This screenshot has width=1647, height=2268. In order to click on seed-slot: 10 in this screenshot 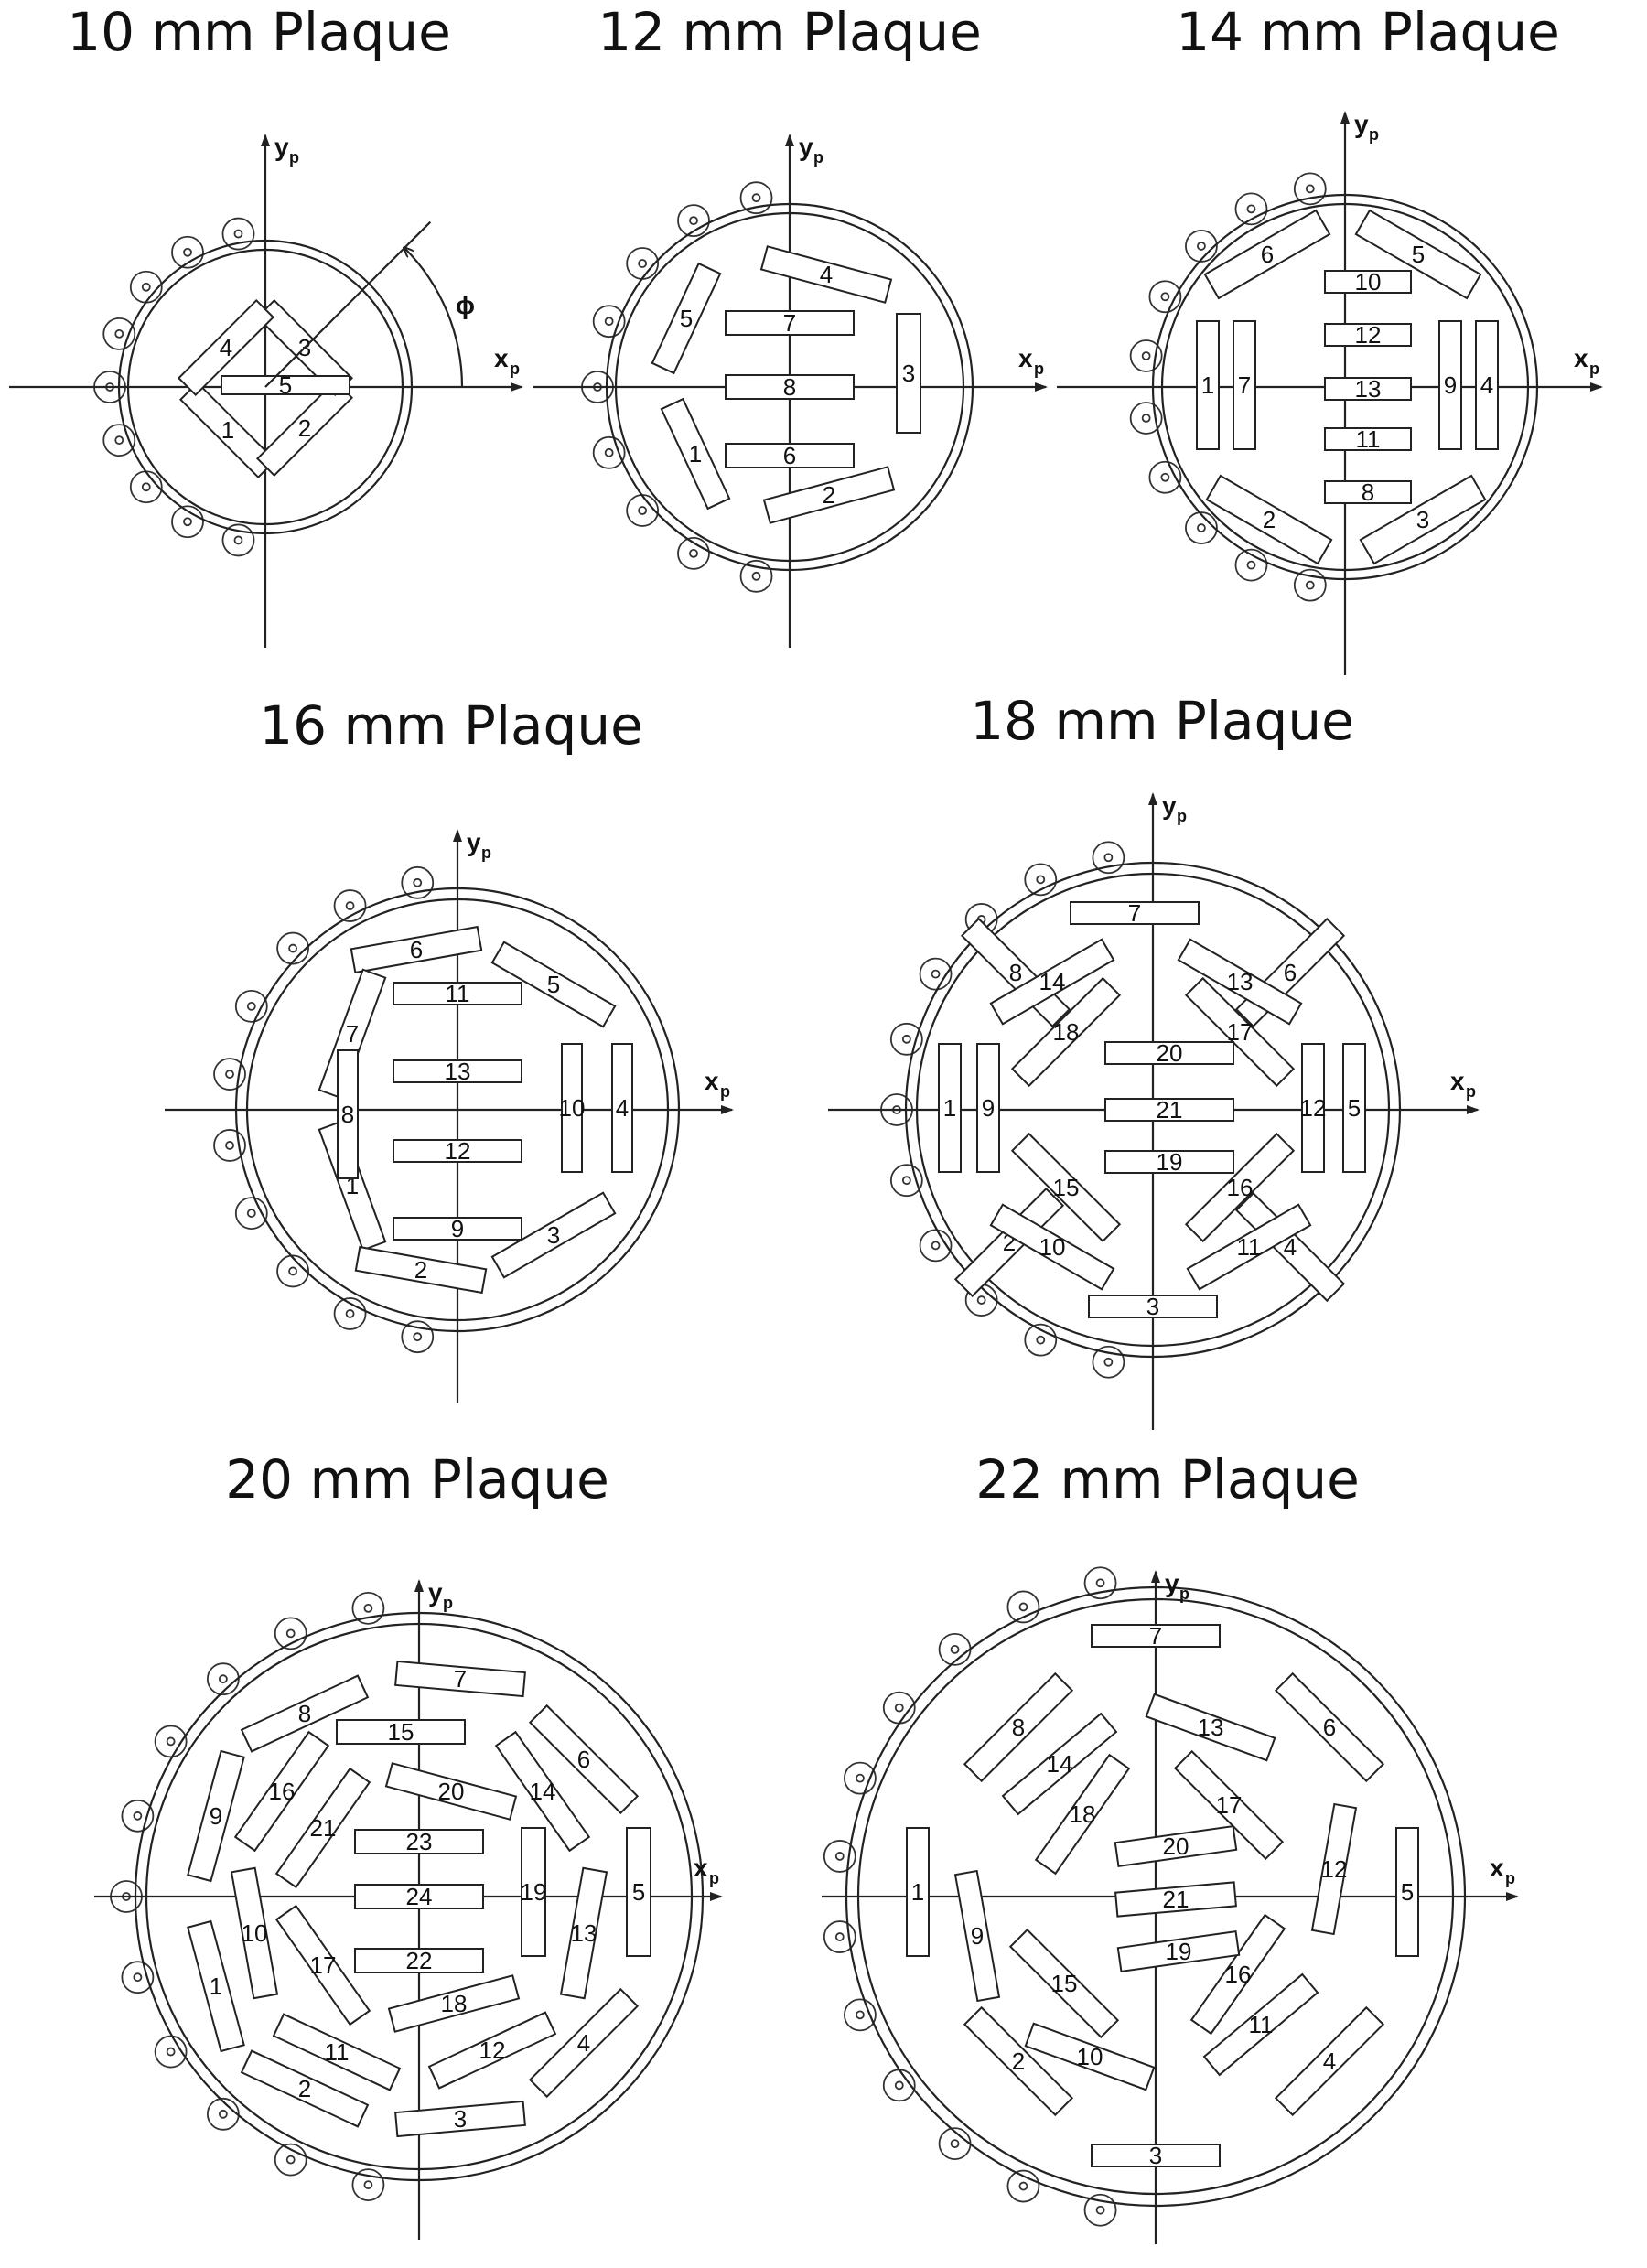, I will do `click(1090, 2057)`.